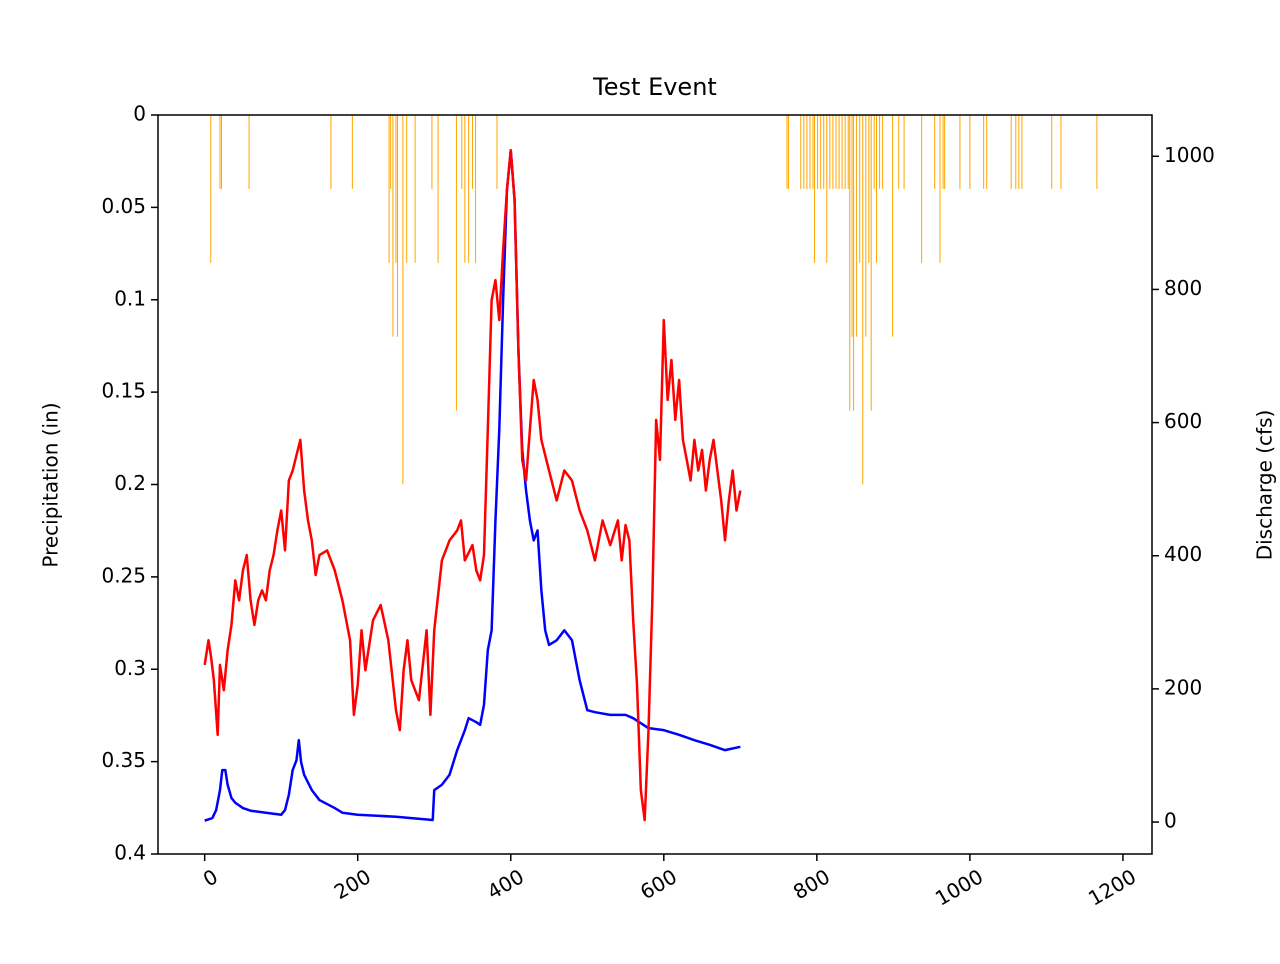  Describe the element at coordinates (1189, 155) in the screenshot. I see `y2-tick-label: 1000` at that location.